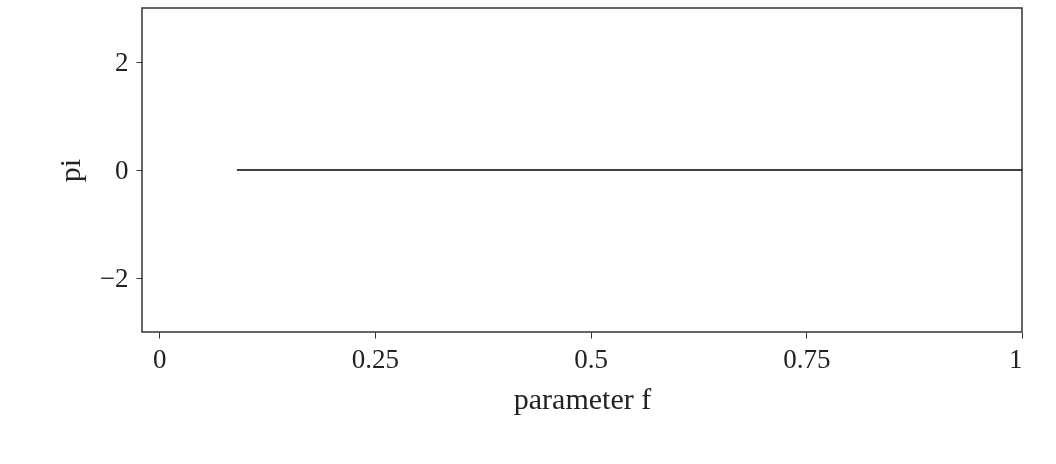 This screenshot has height=464, width=1056. I want to click on y-tick-label: −2, so click(114, 277).